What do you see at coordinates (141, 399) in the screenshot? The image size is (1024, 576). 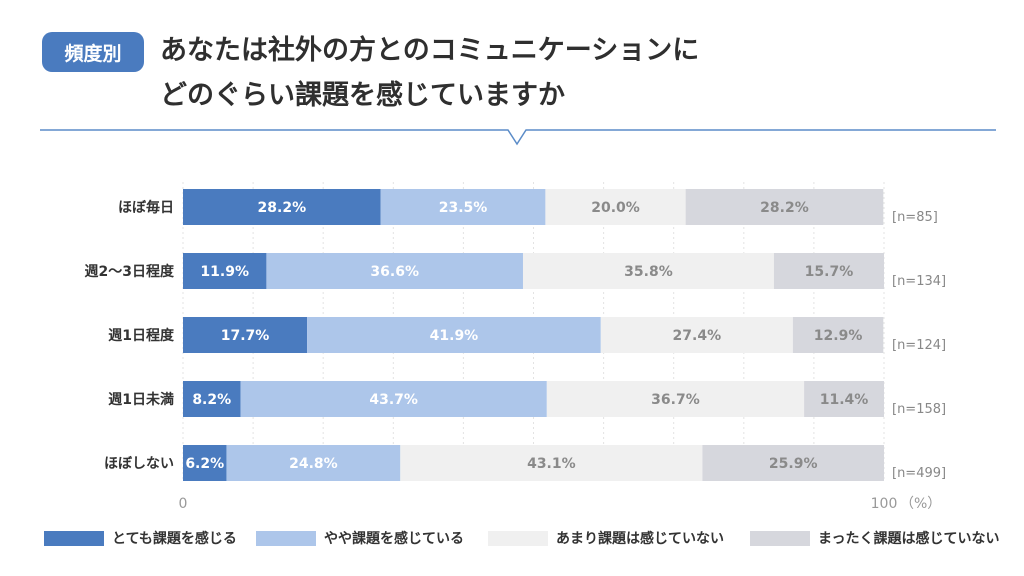 I see `category-label: 週1日未満` at bounding box center [141, 399].